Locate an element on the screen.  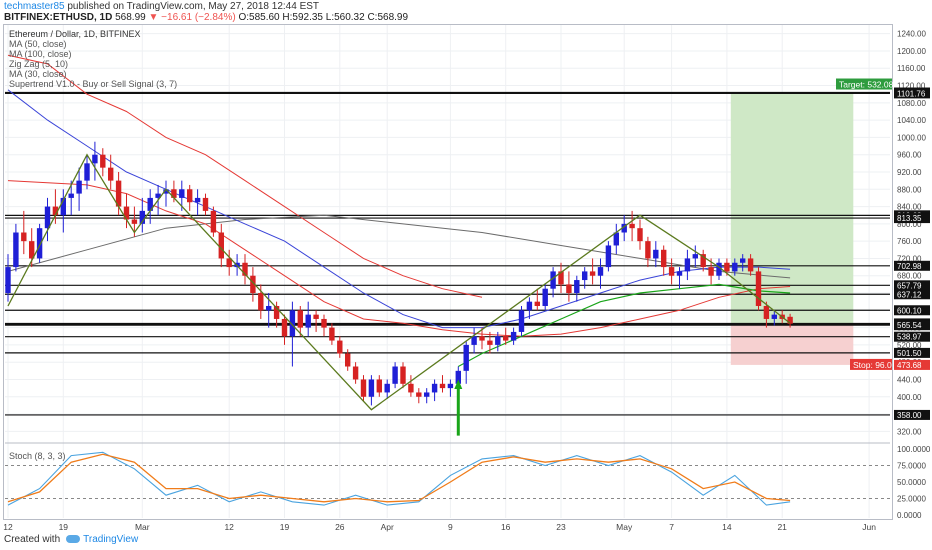
stoch-axis-label: 50.0000 is located at coordinates (911, 482).